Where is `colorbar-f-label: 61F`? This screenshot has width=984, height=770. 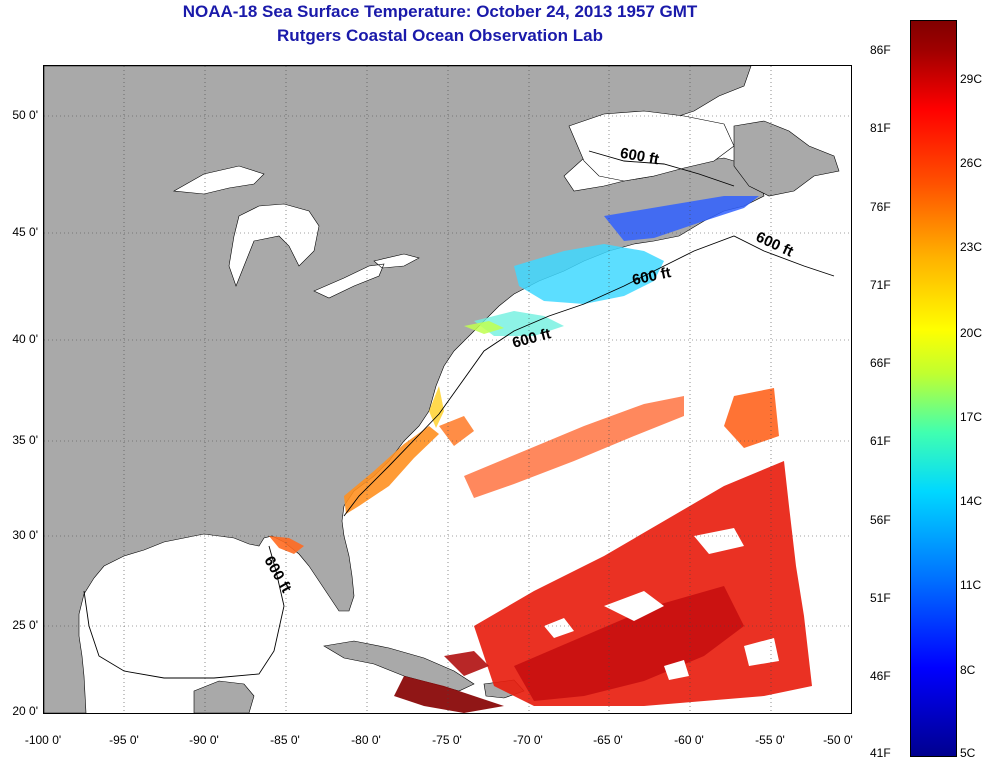 colorbar-f-label: 61F is located at coordinates (880, 441).